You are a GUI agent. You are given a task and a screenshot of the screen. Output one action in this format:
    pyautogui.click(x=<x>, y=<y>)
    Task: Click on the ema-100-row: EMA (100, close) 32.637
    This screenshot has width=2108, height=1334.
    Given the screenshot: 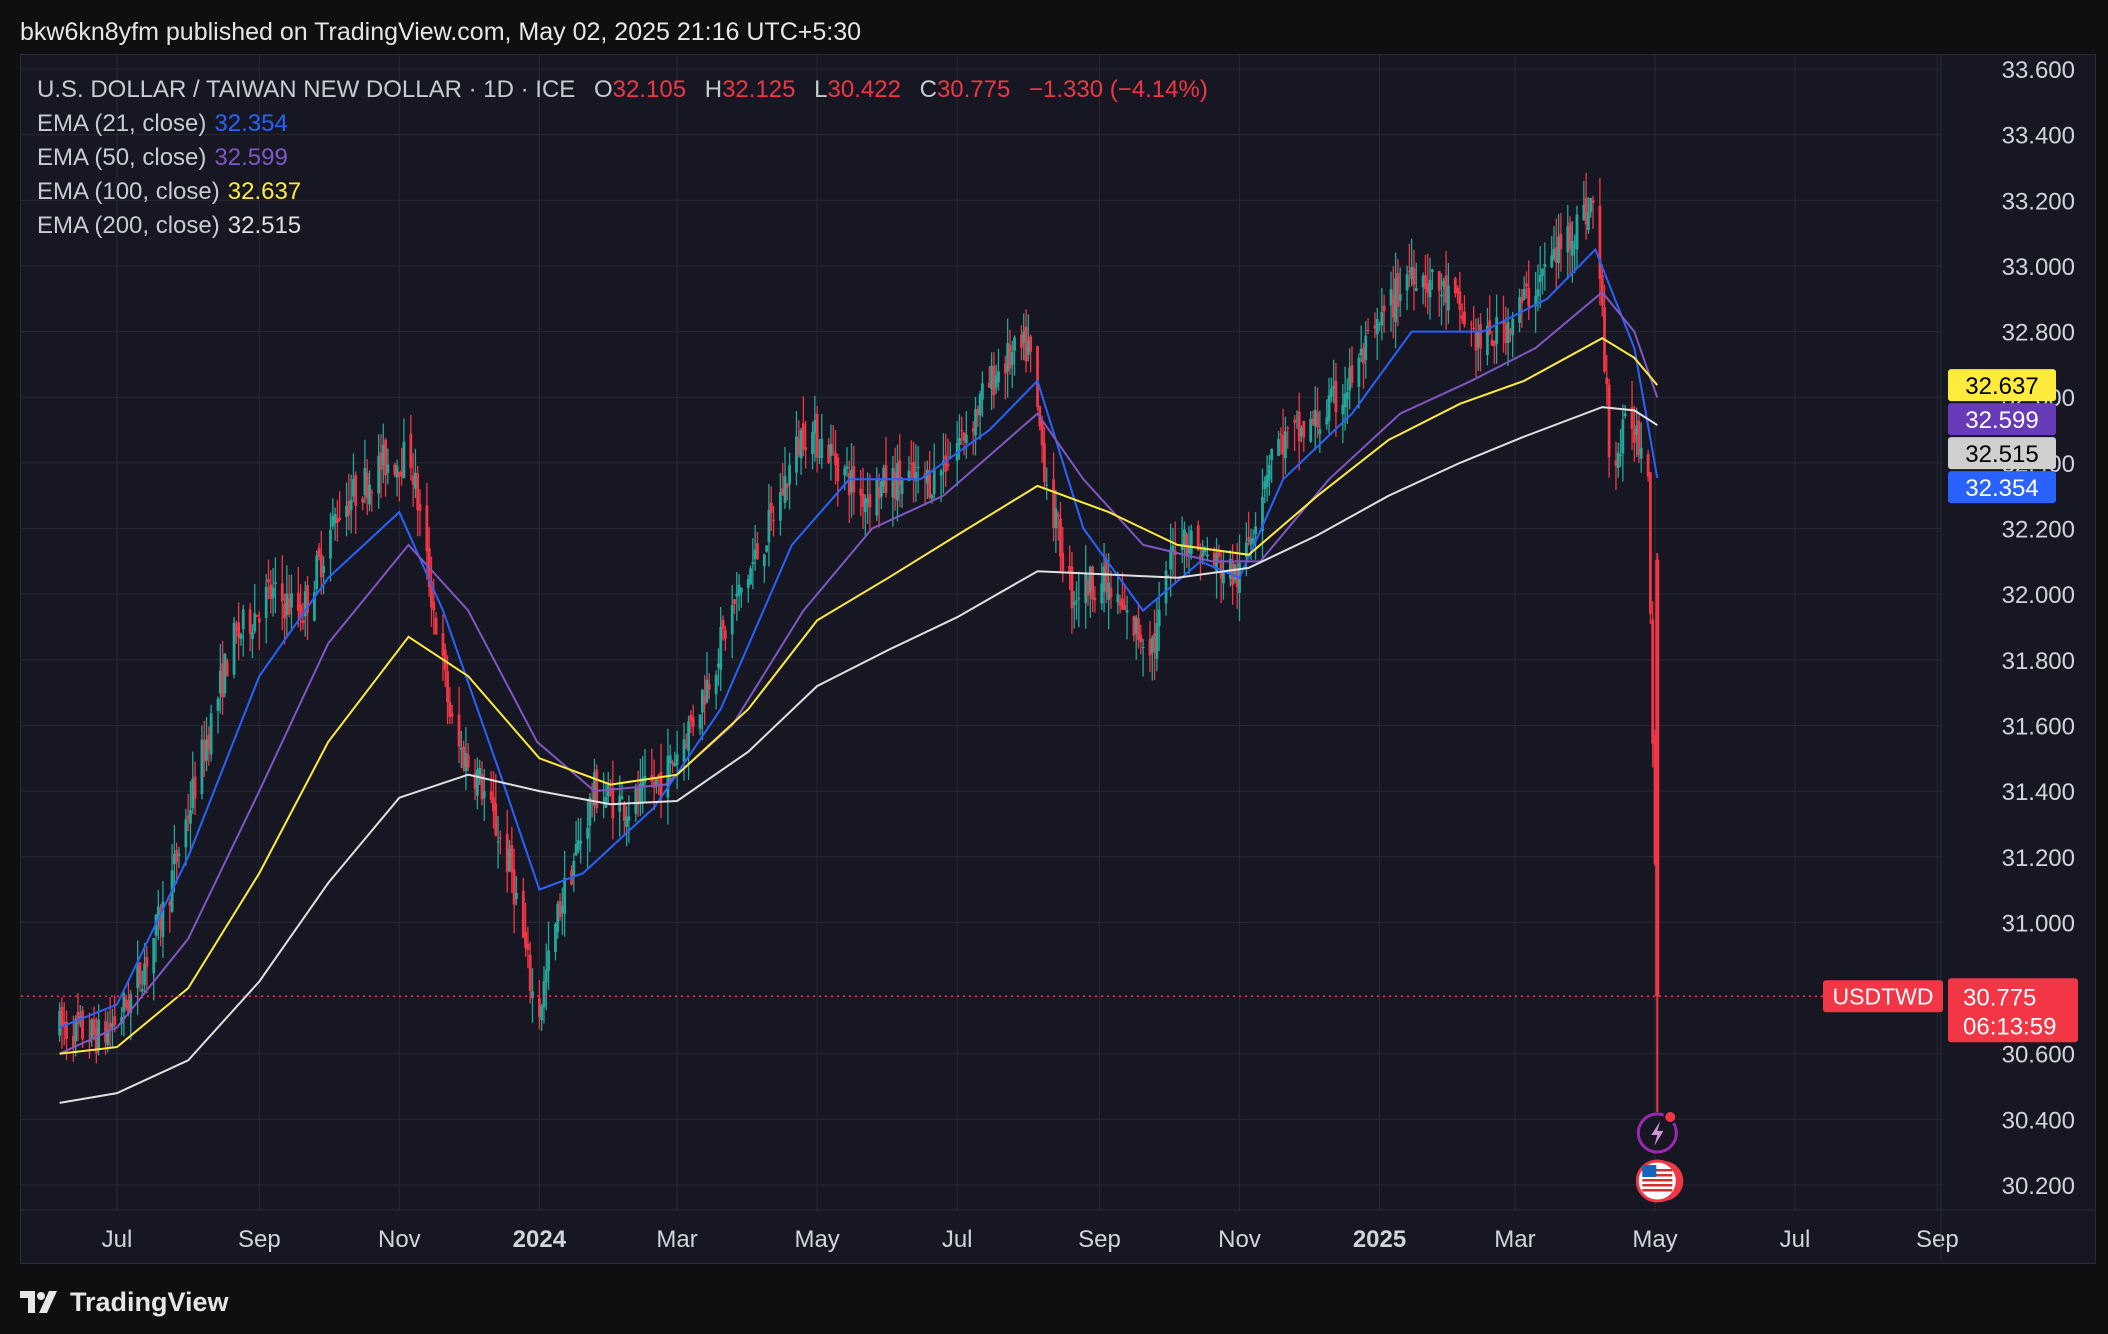 What is the action you would take?
    pyautogui.click(x=622, y=192)
    